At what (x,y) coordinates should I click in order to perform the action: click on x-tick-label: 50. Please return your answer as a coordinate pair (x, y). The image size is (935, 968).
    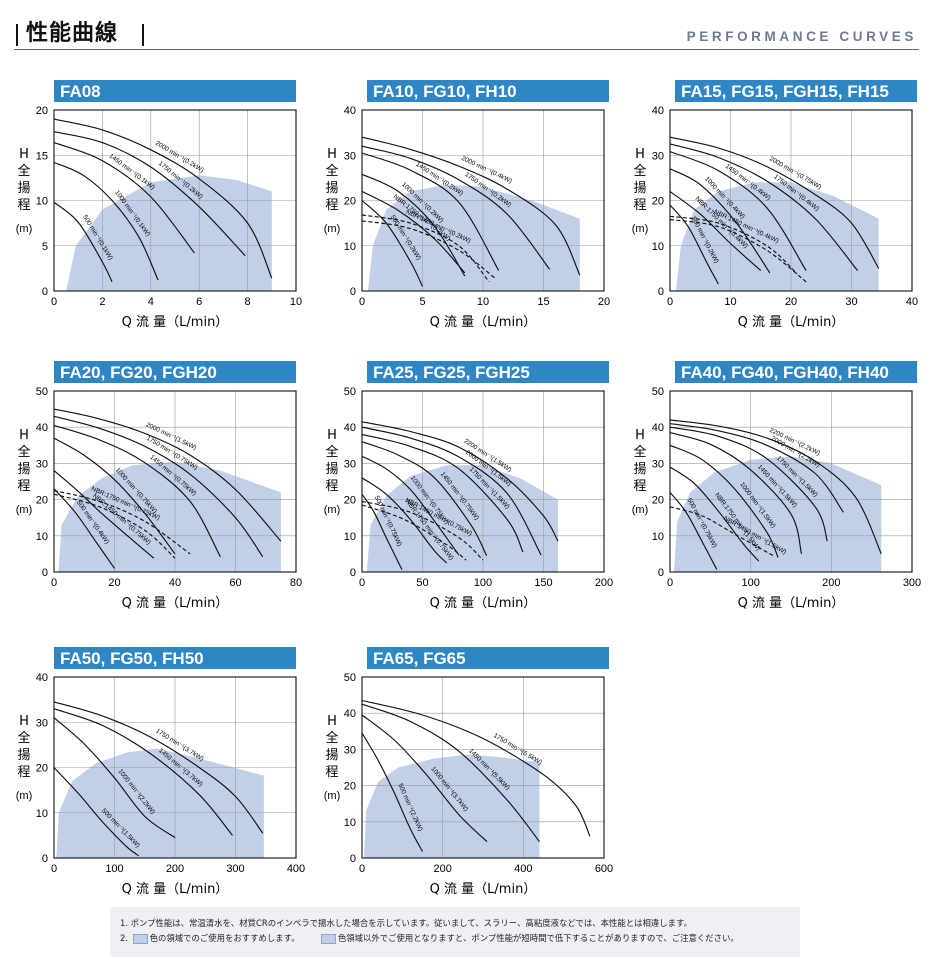
    Looking at the image, I should click on (422, 583).